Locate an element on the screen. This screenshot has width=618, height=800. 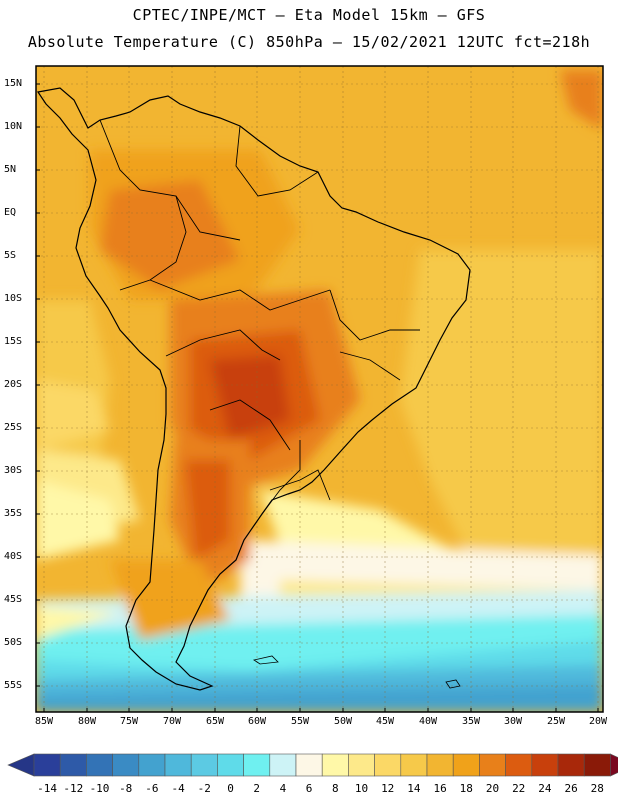
colorbar-label: 24 is located at coordinates (545, 788).